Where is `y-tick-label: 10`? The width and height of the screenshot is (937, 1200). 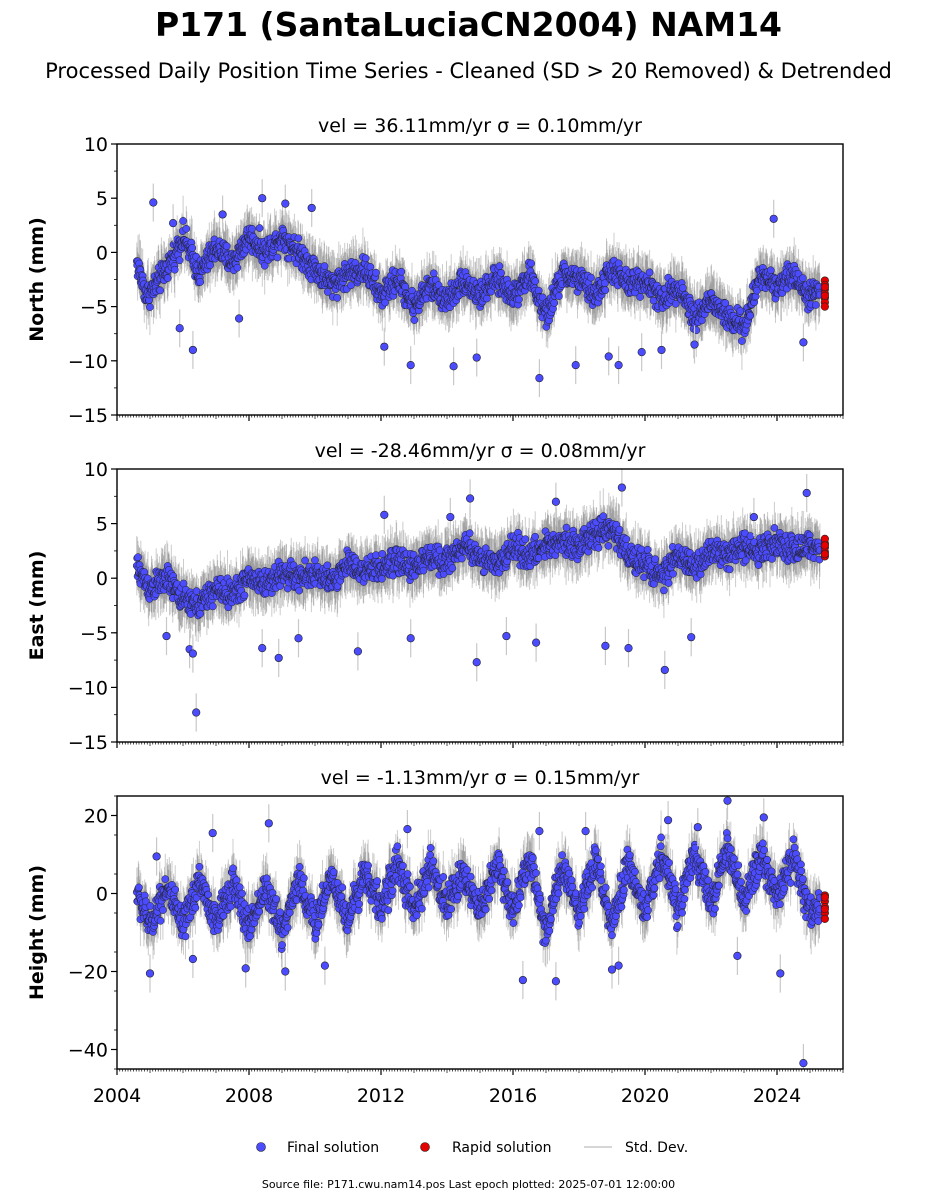
y-tick-label: 10 is located at coordinates (96, 145).